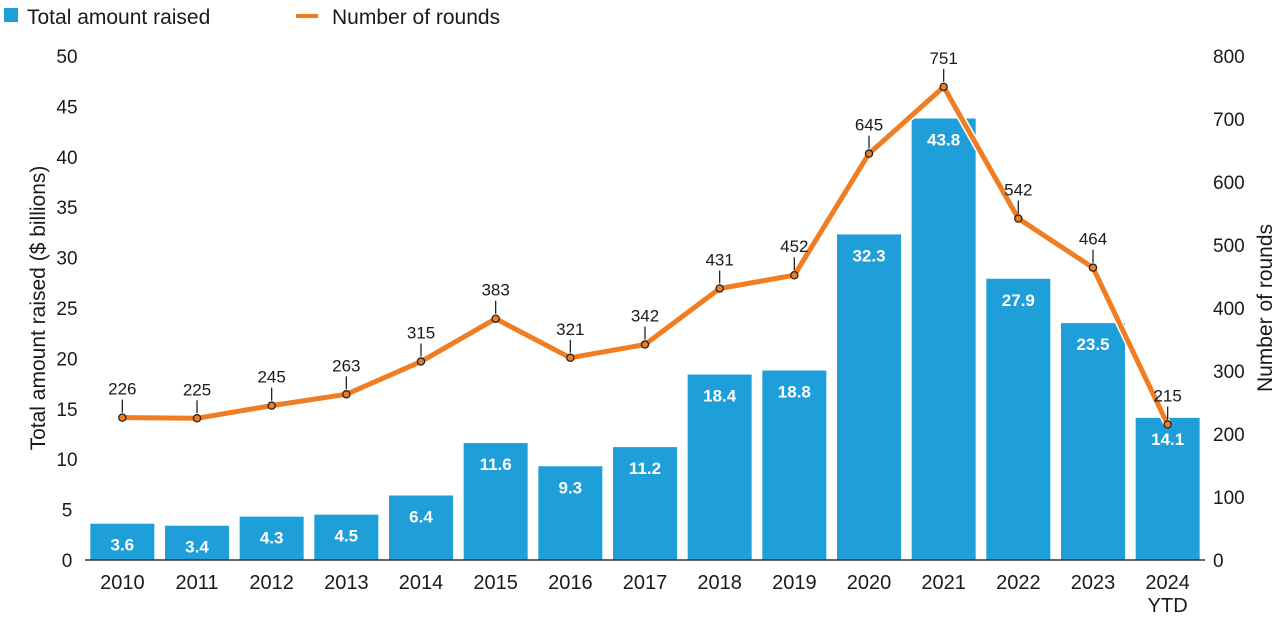 This screenshot has width=1280, height=627. What do you see at coordinates (570, 583) in the screenshot?
I see `x-tick-label: 2016` at bounding box center [570, 583].